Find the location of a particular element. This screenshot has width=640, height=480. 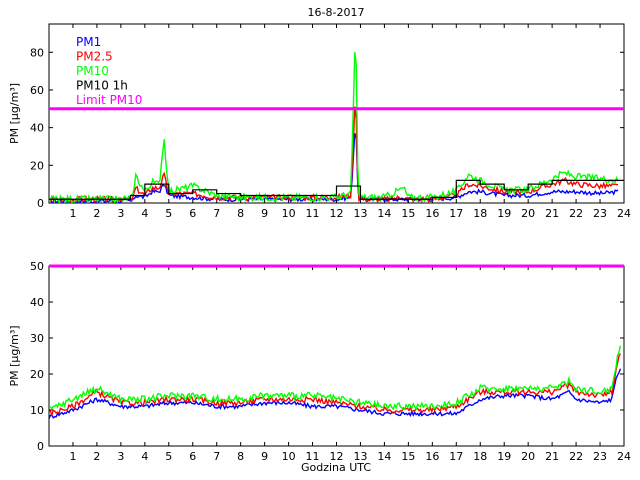

chart-title: 16-8-2017 is located at coordinates (336, 12).